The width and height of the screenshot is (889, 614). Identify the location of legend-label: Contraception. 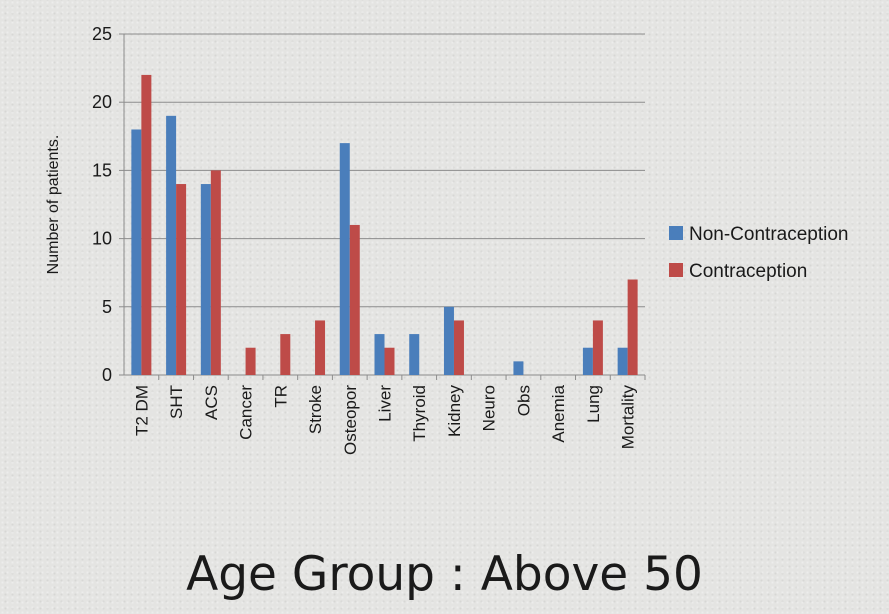
(748, 271).